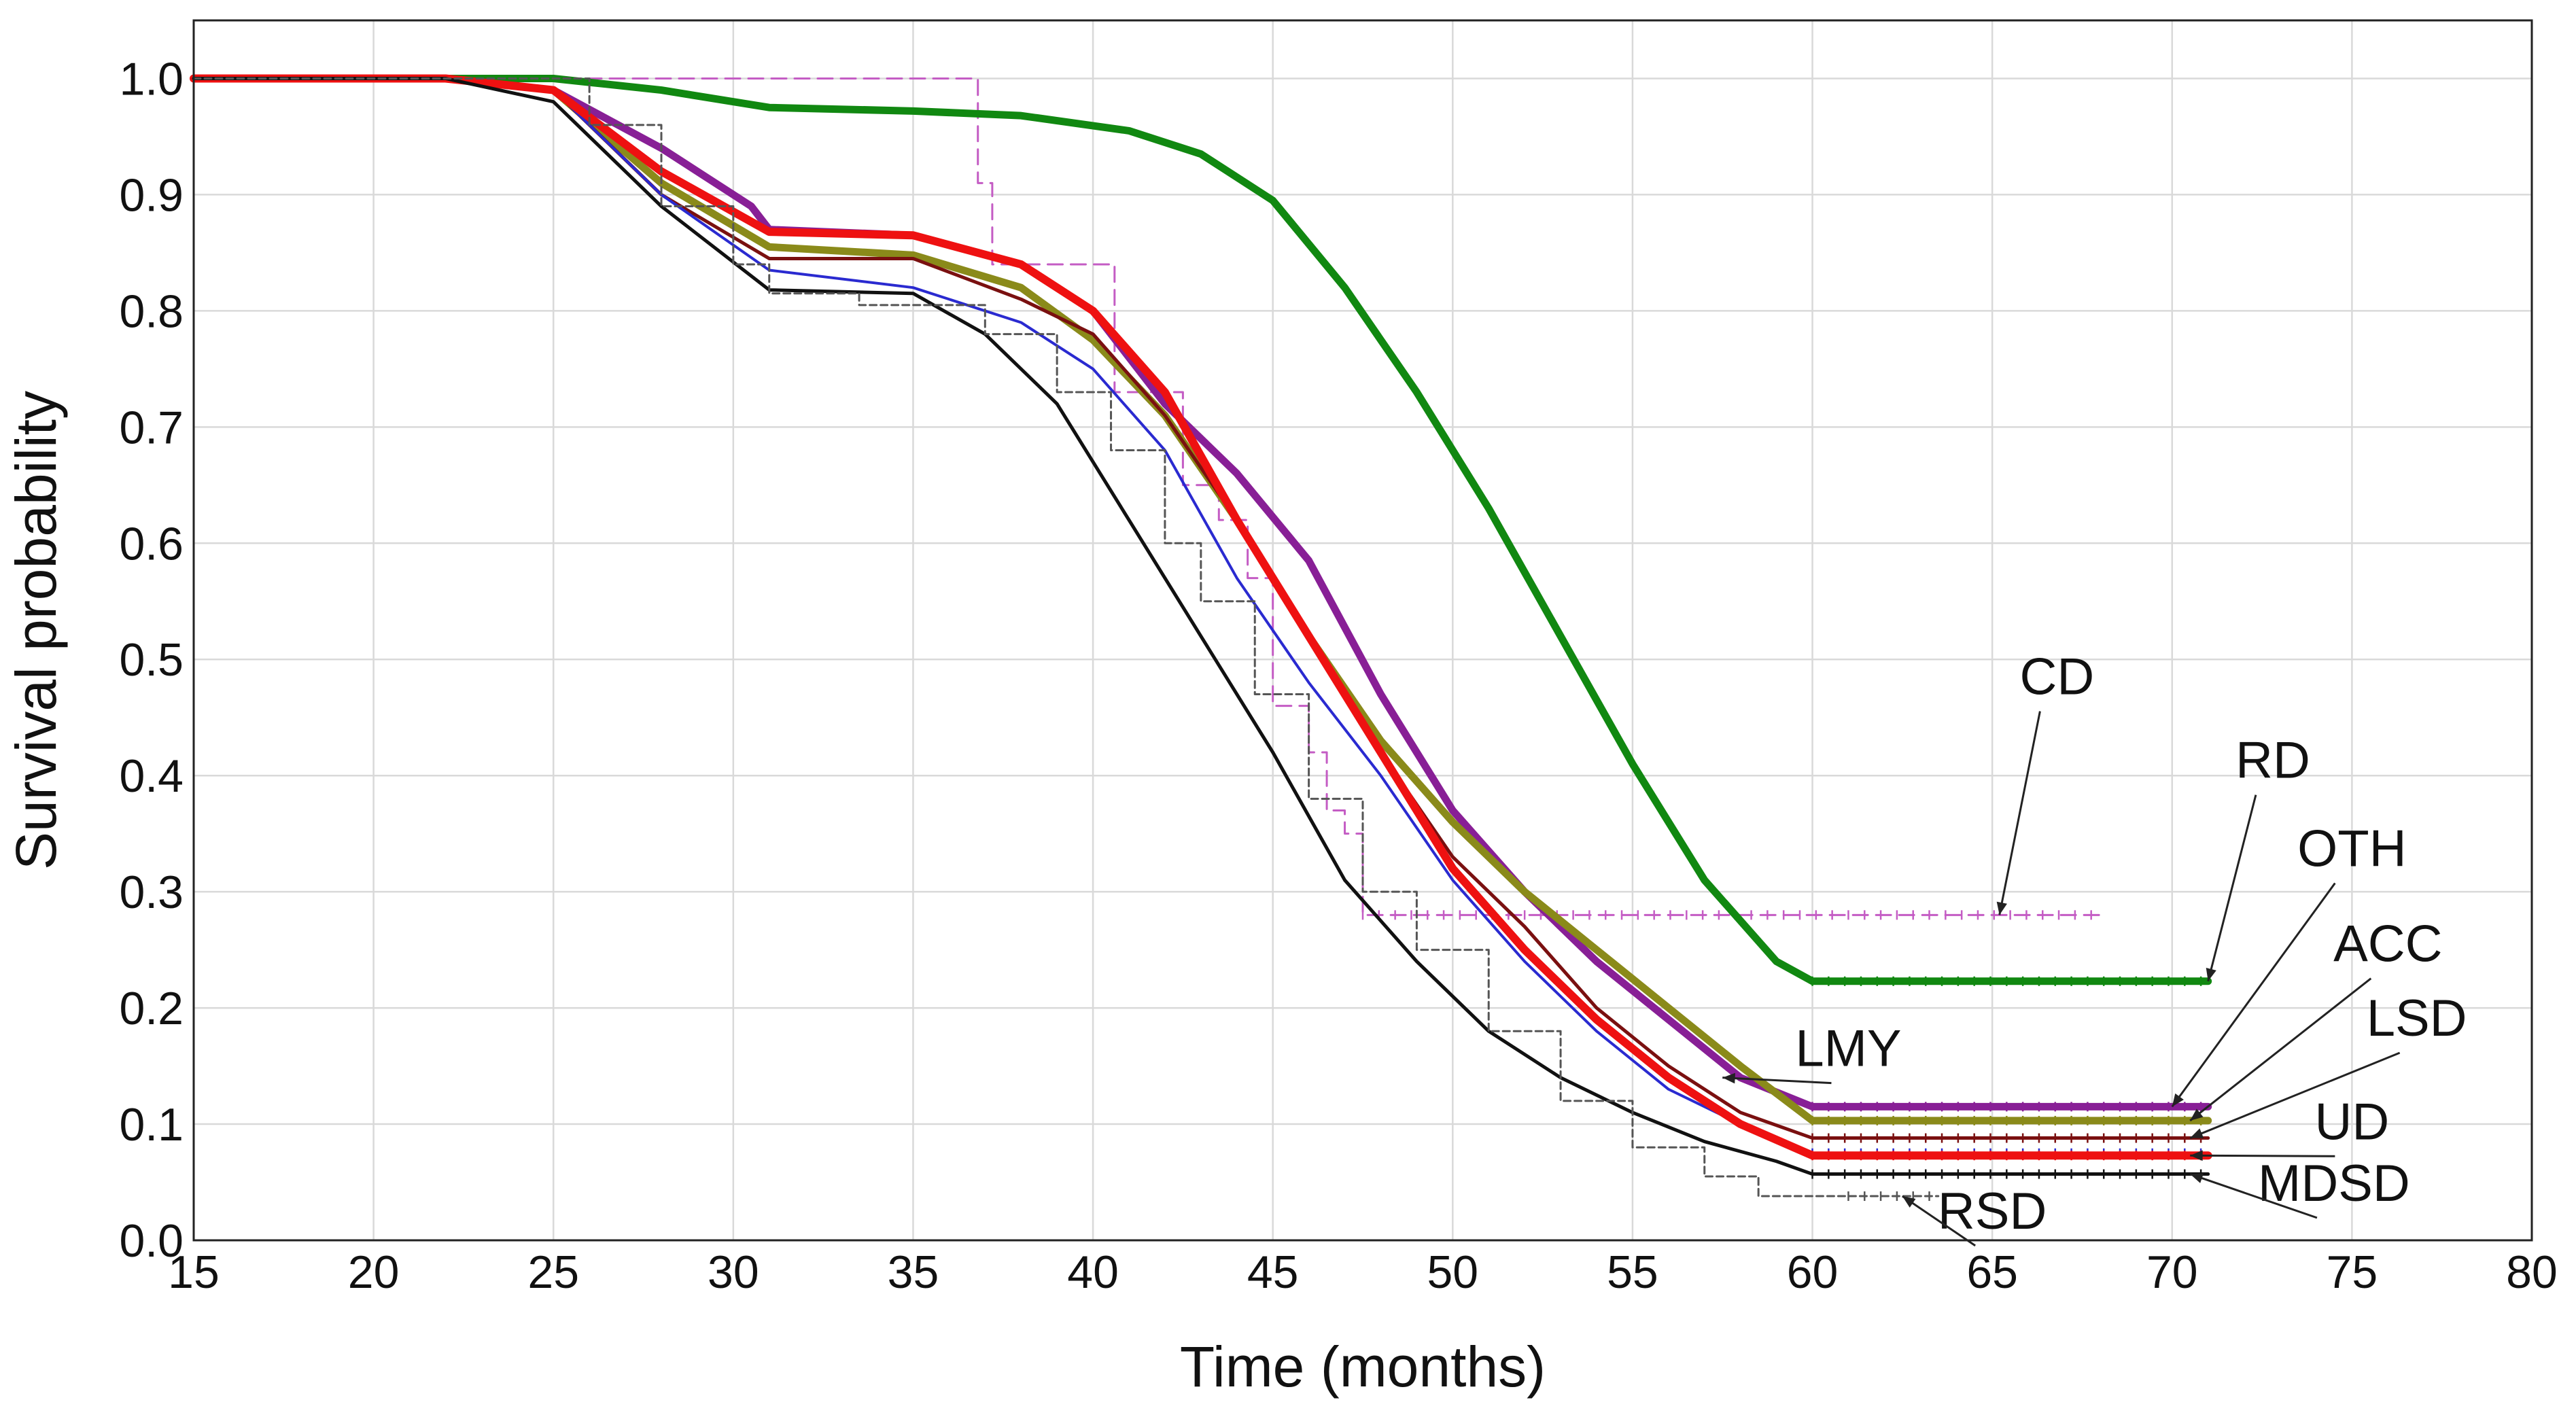  I want to click on annotation-label-acc: ACC, so click(2387, 944).